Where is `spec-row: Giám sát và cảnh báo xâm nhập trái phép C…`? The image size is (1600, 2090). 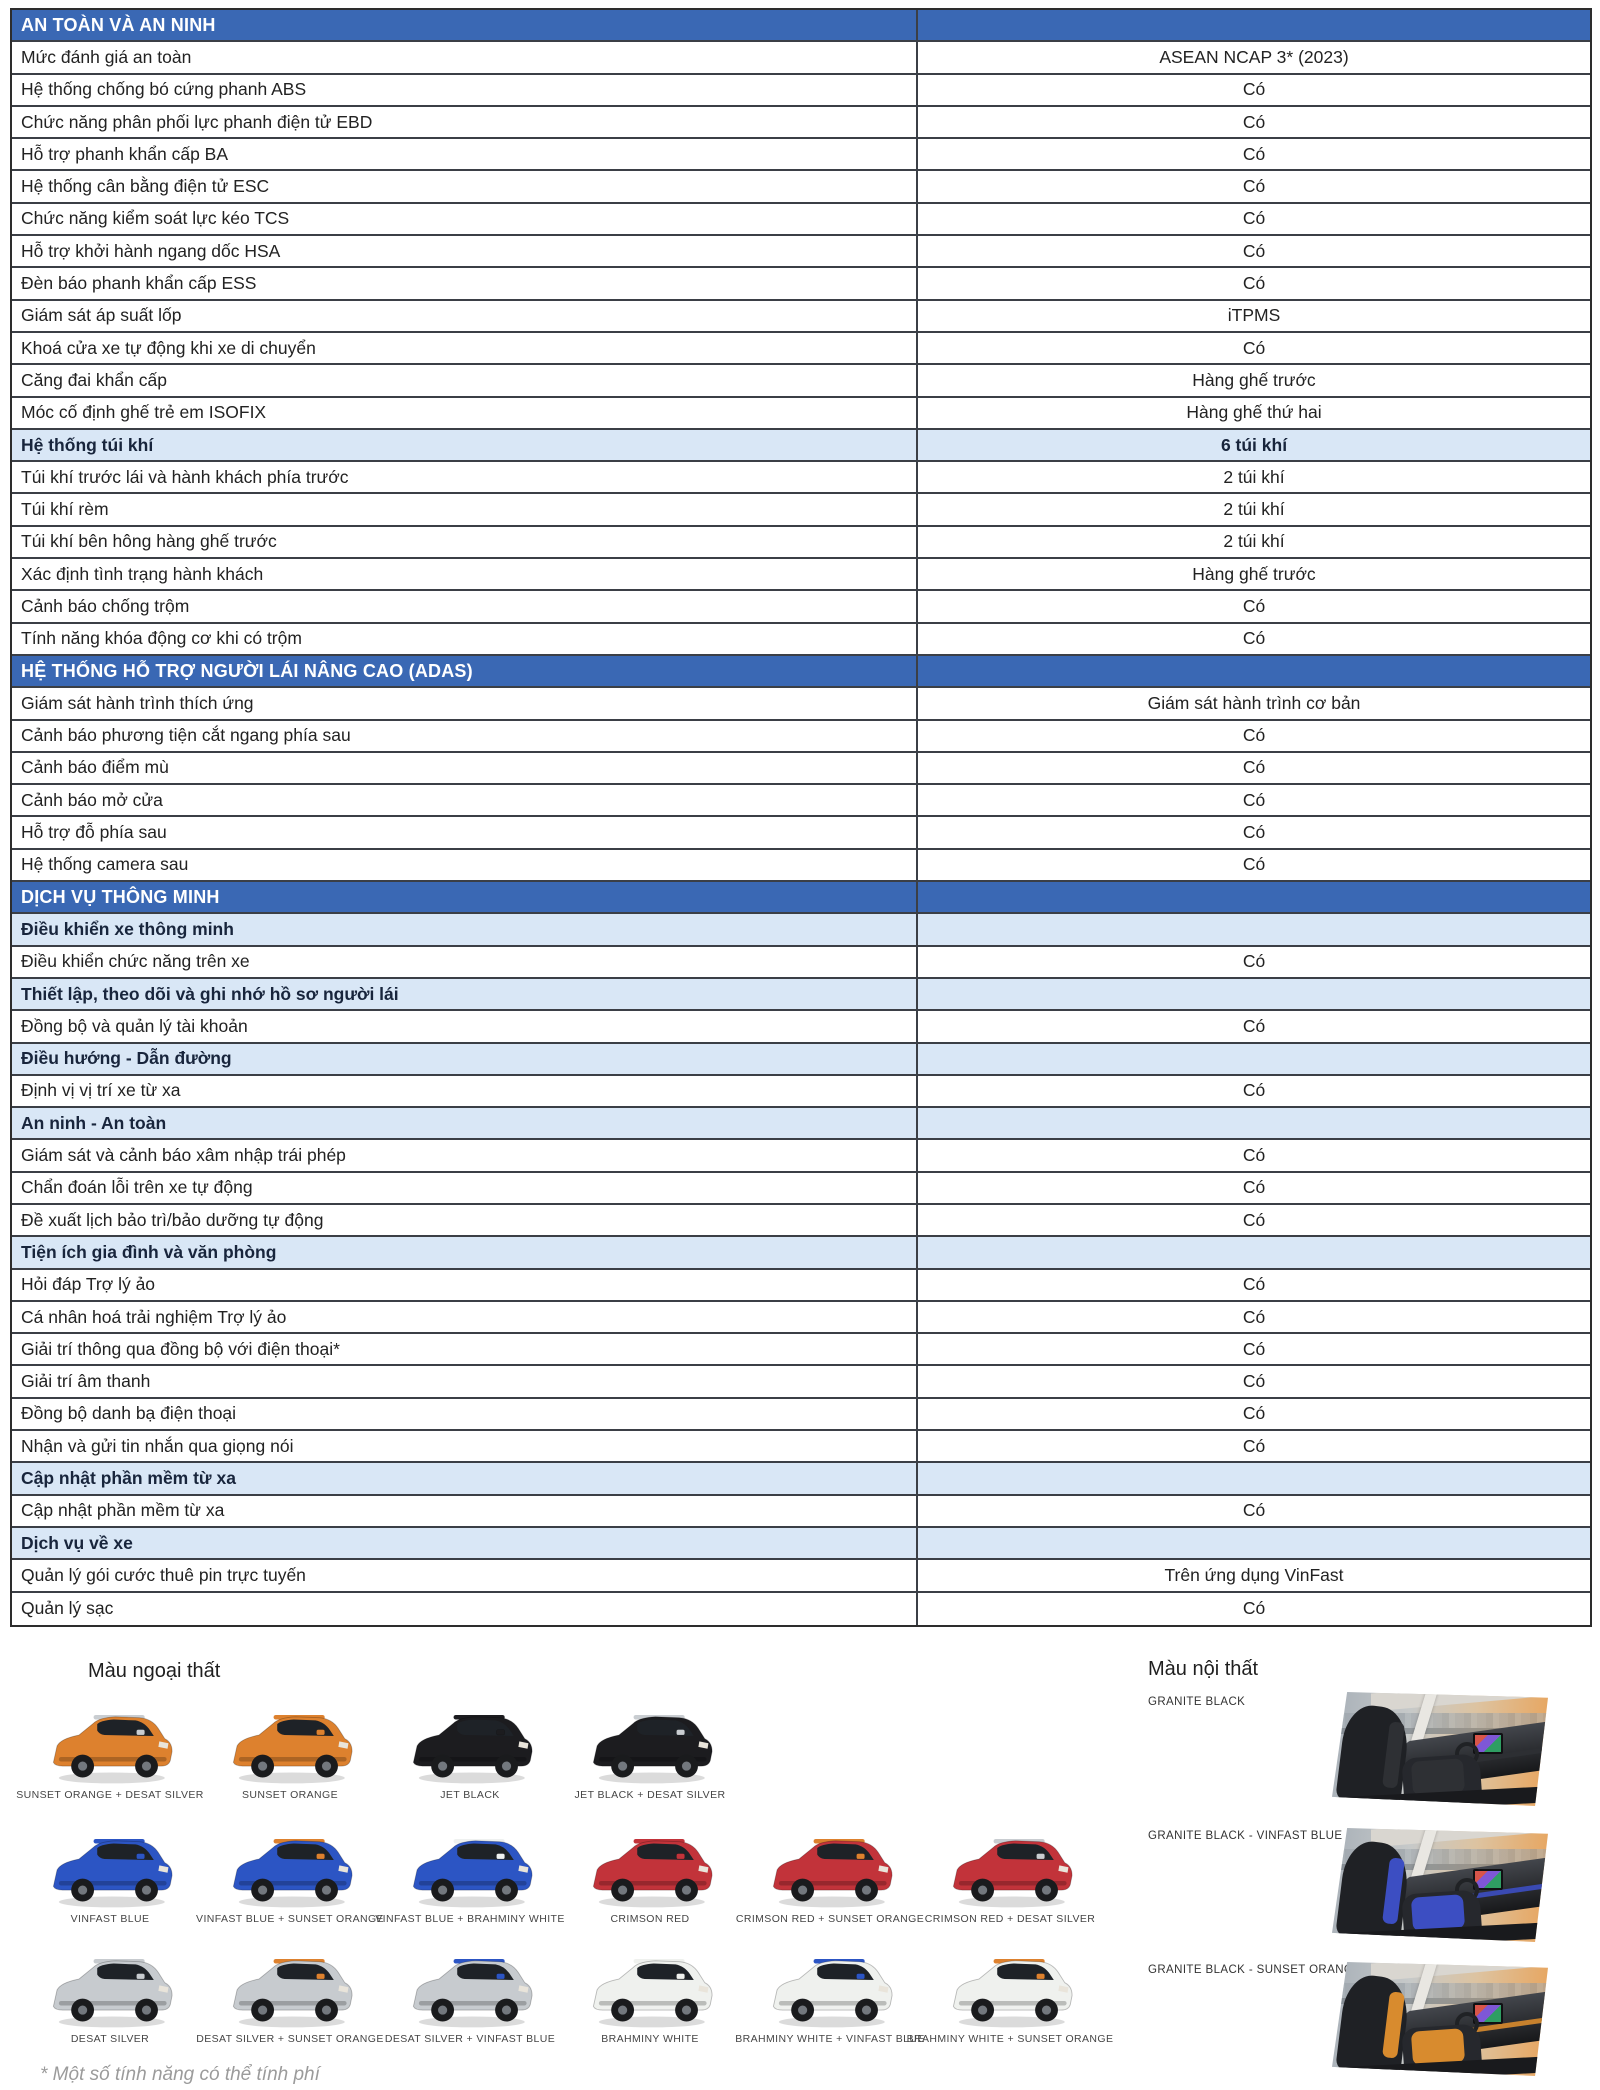 spec-row: Giám sát và cảnh báo xâm nhập trái phép C… is located at coordinates (801, 1156).